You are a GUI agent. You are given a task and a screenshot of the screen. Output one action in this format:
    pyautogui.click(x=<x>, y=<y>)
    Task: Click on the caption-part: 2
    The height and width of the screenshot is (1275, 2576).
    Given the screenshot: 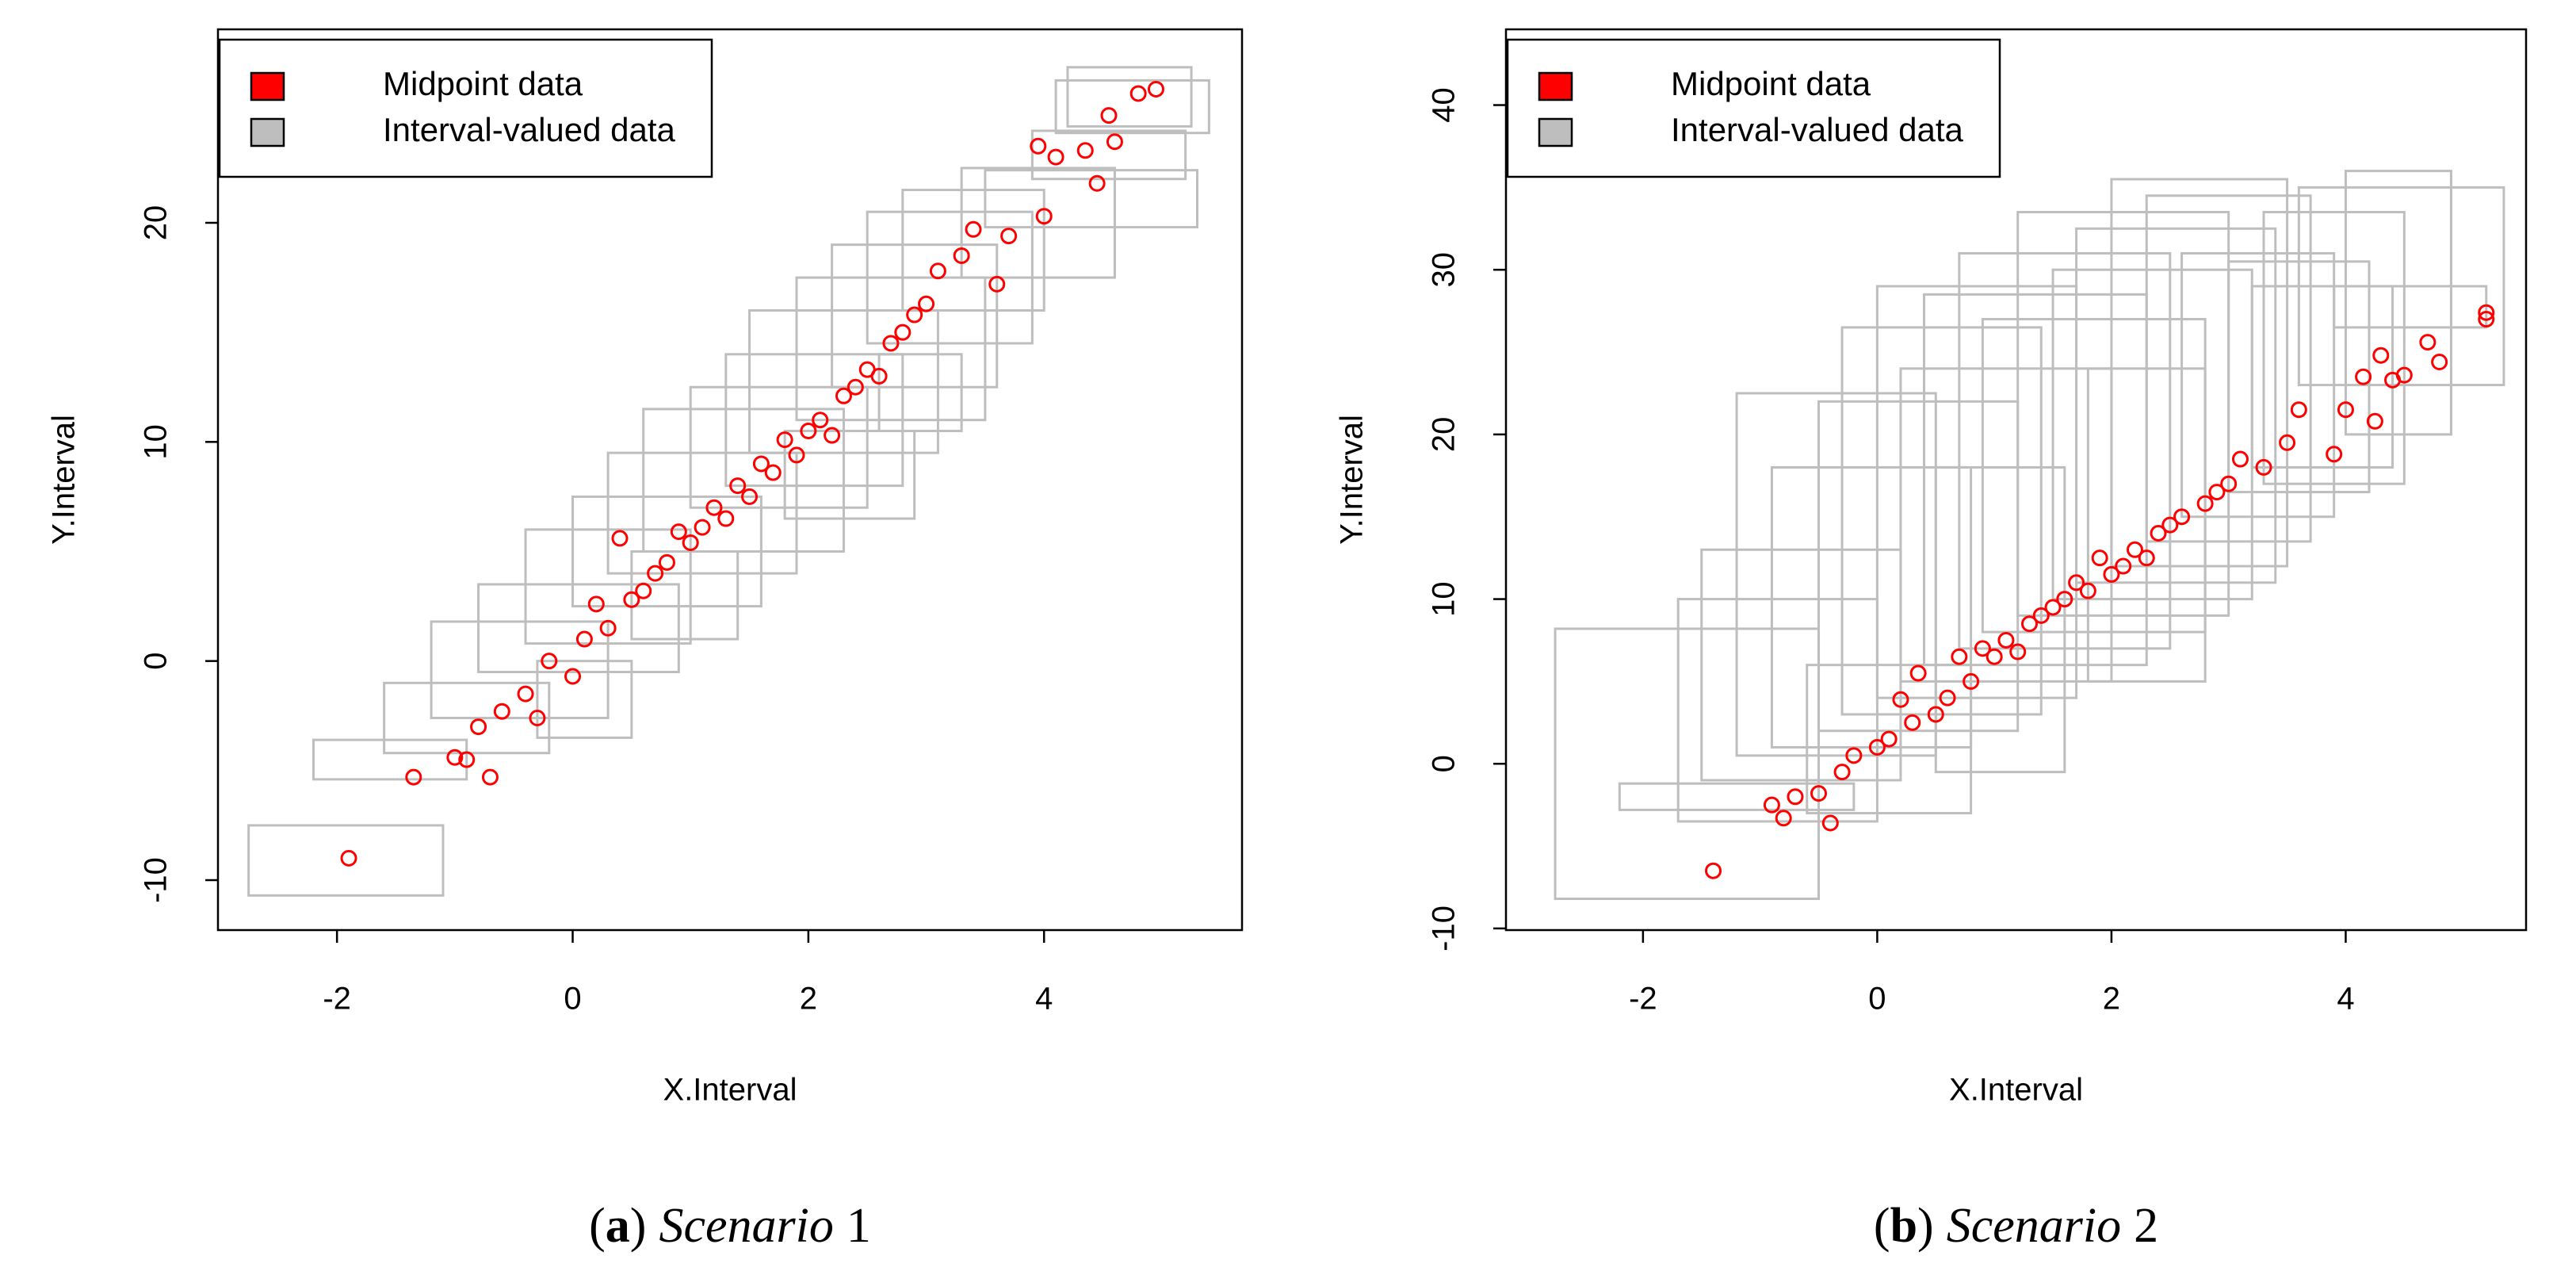 What is the action you would take?
    pyautogui.click(x=2146, y=1226)
    